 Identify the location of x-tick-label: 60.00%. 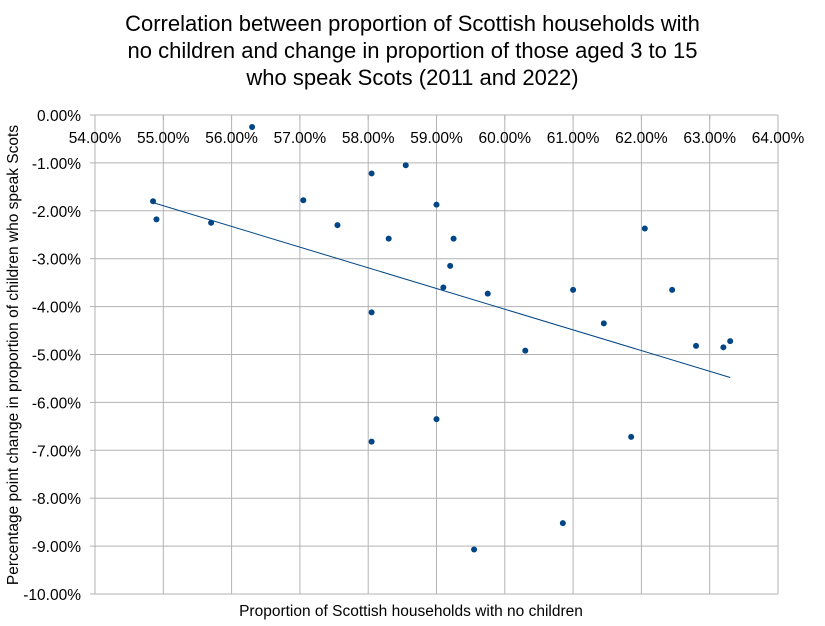
(505, 138).